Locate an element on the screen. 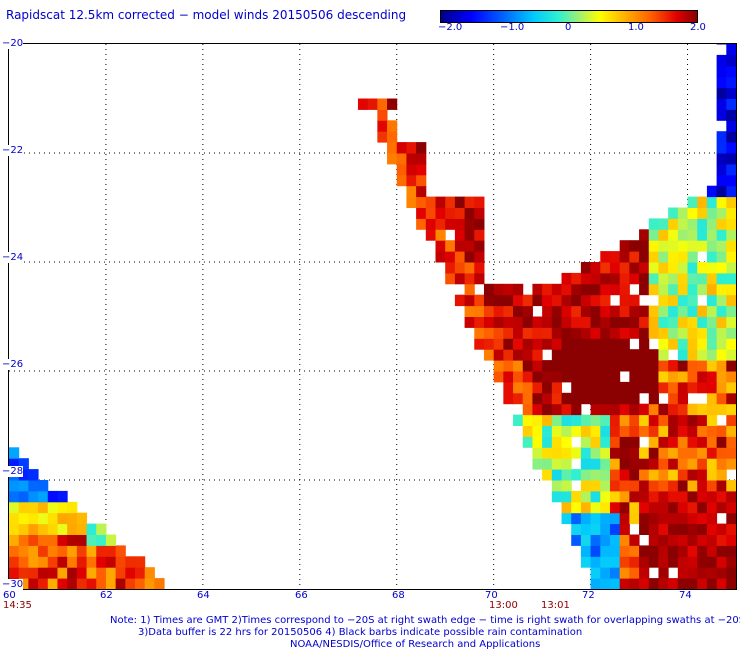 The width and height of the screenshot is (740, 651). lat-label: −24 is located at coordinates (13, 257).